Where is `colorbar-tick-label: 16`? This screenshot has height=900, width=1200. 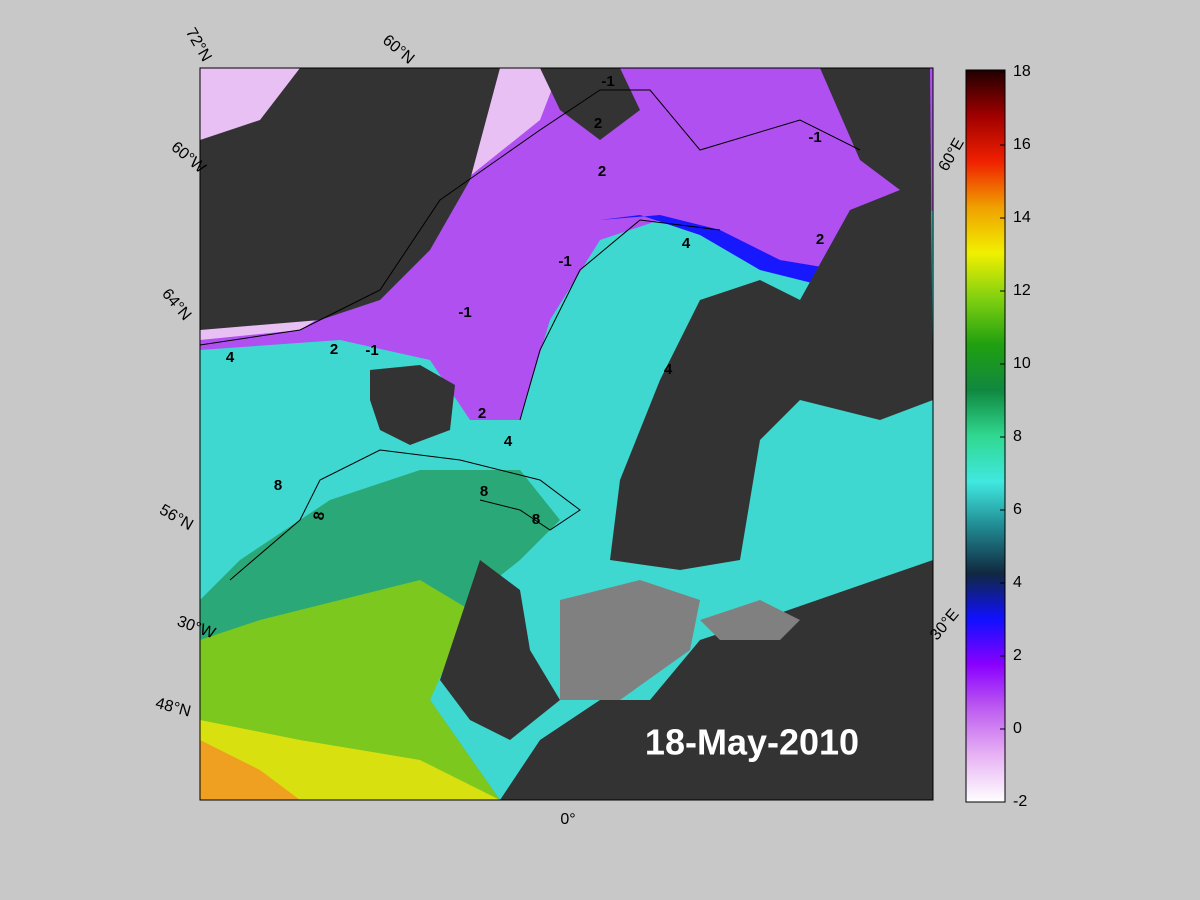 colorbar-tick-label: 16 is located at coordinates (1022, 144).